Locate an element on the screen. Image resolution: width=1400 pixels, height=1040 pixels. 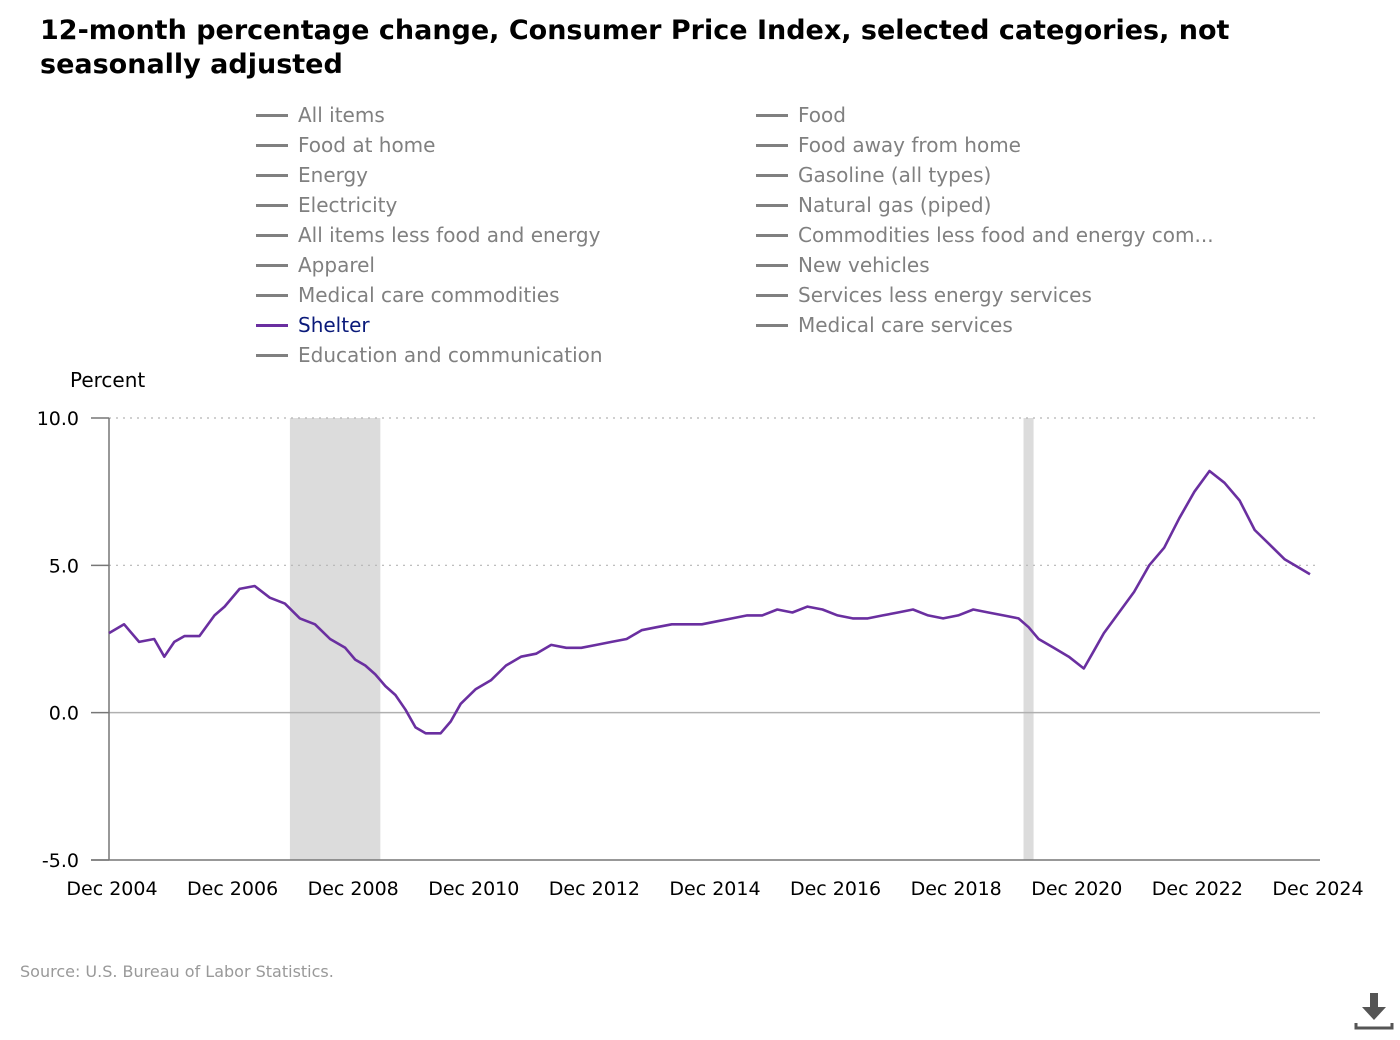
legend-item: Education and communication is located at coordinates (429, 355).